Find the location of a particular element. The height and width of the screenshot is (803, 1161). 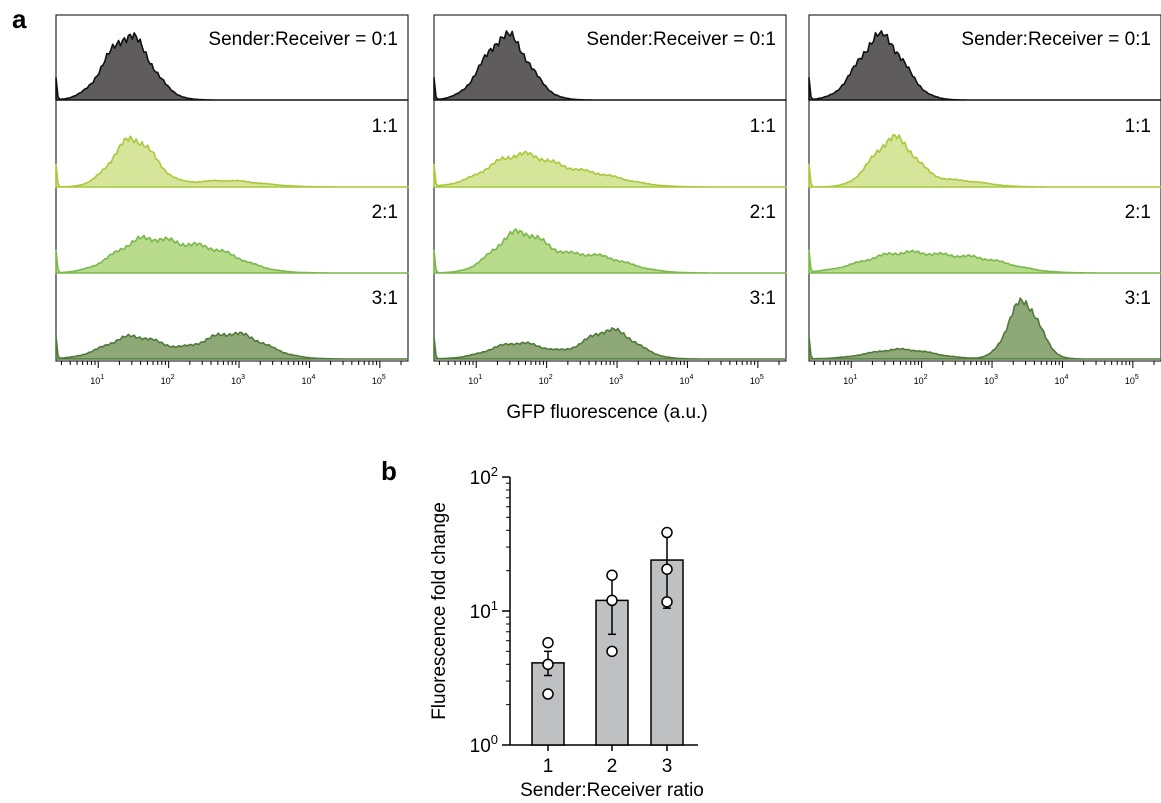

y-tick-label: 10⁰ is located at coordinates (484, 744).